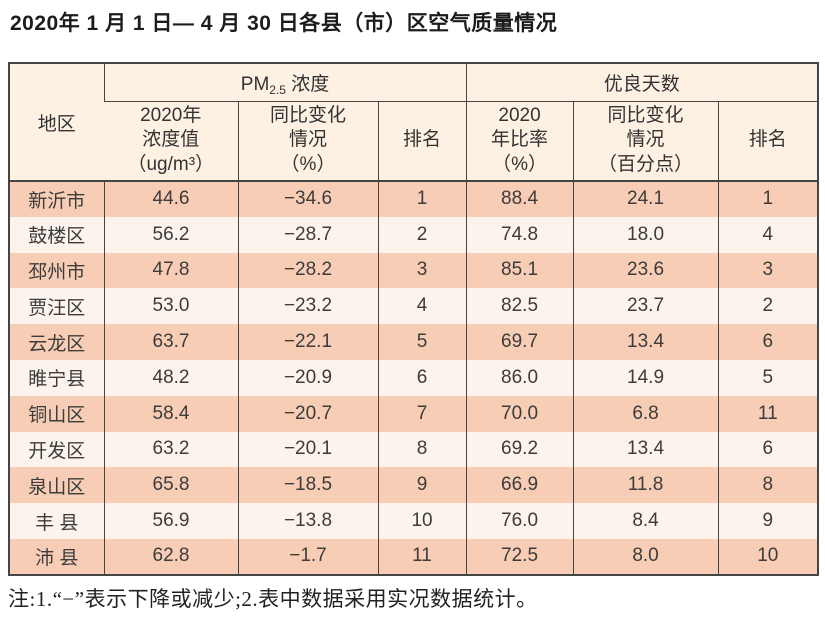  Describe the element at coordinates (519, 270) in the screenshot. I see `value-cell: 85.1` at that location.